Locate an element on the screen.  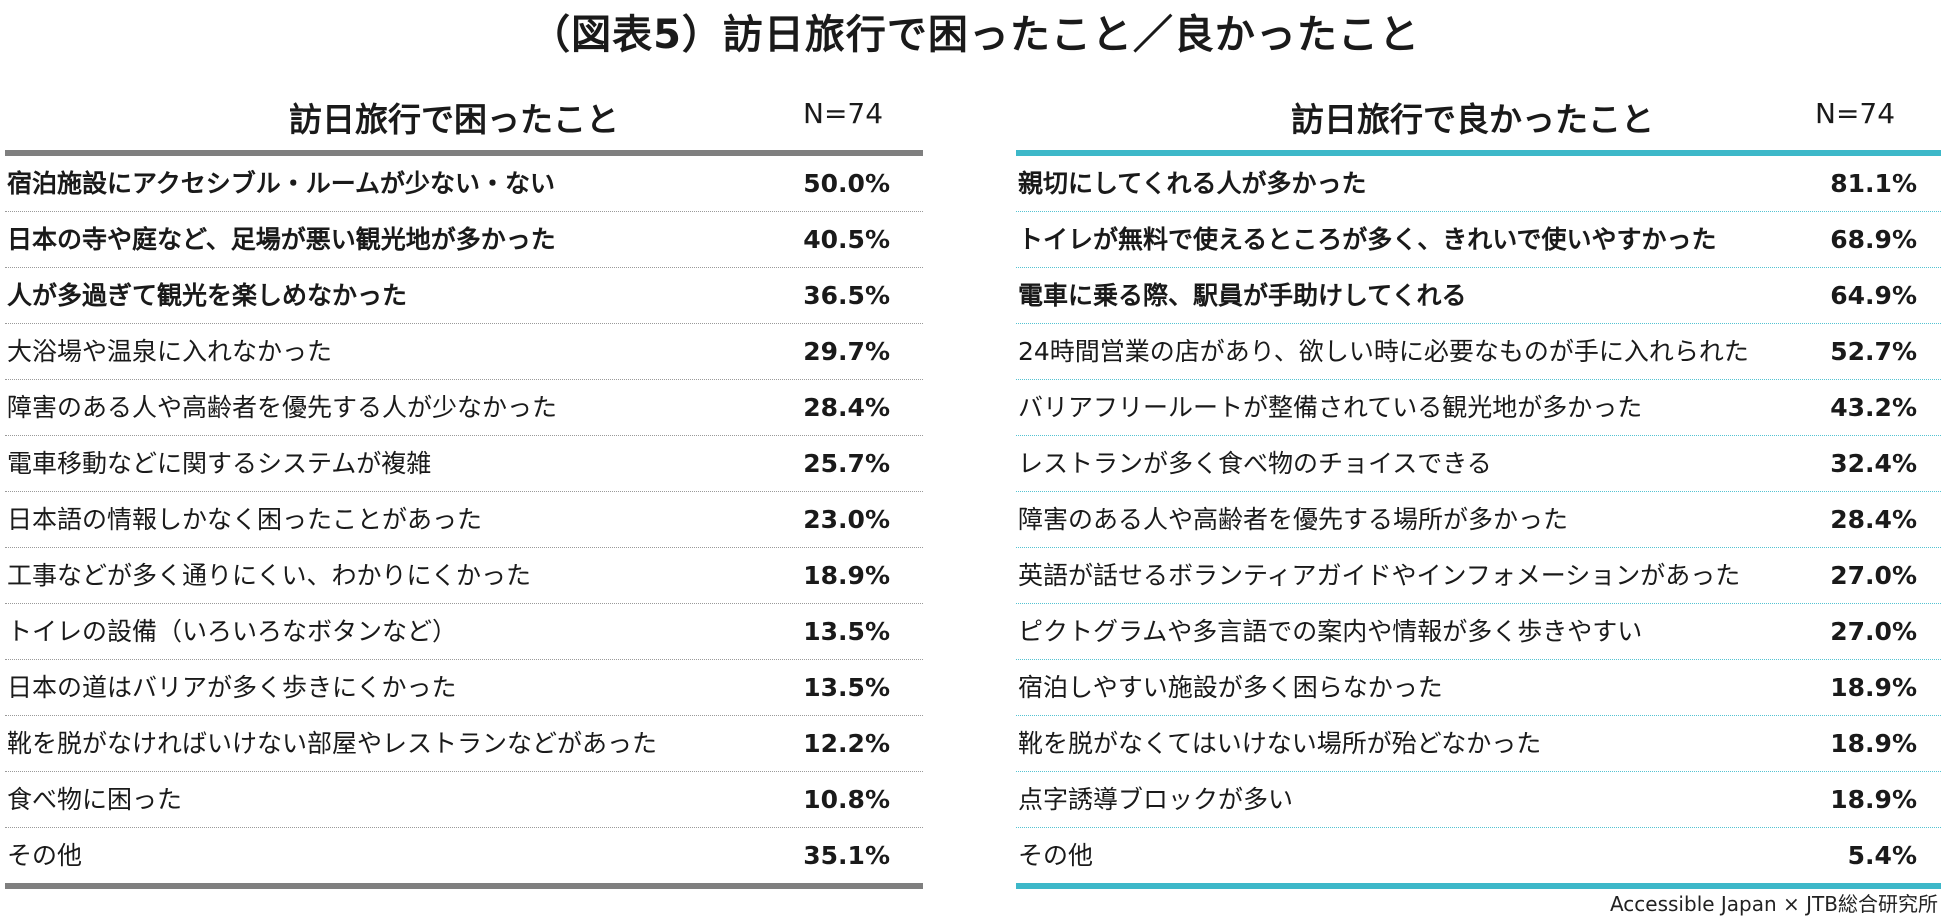
troubles-heading: 訪日旅行で困ったこと is located at coordinates (454, 119).